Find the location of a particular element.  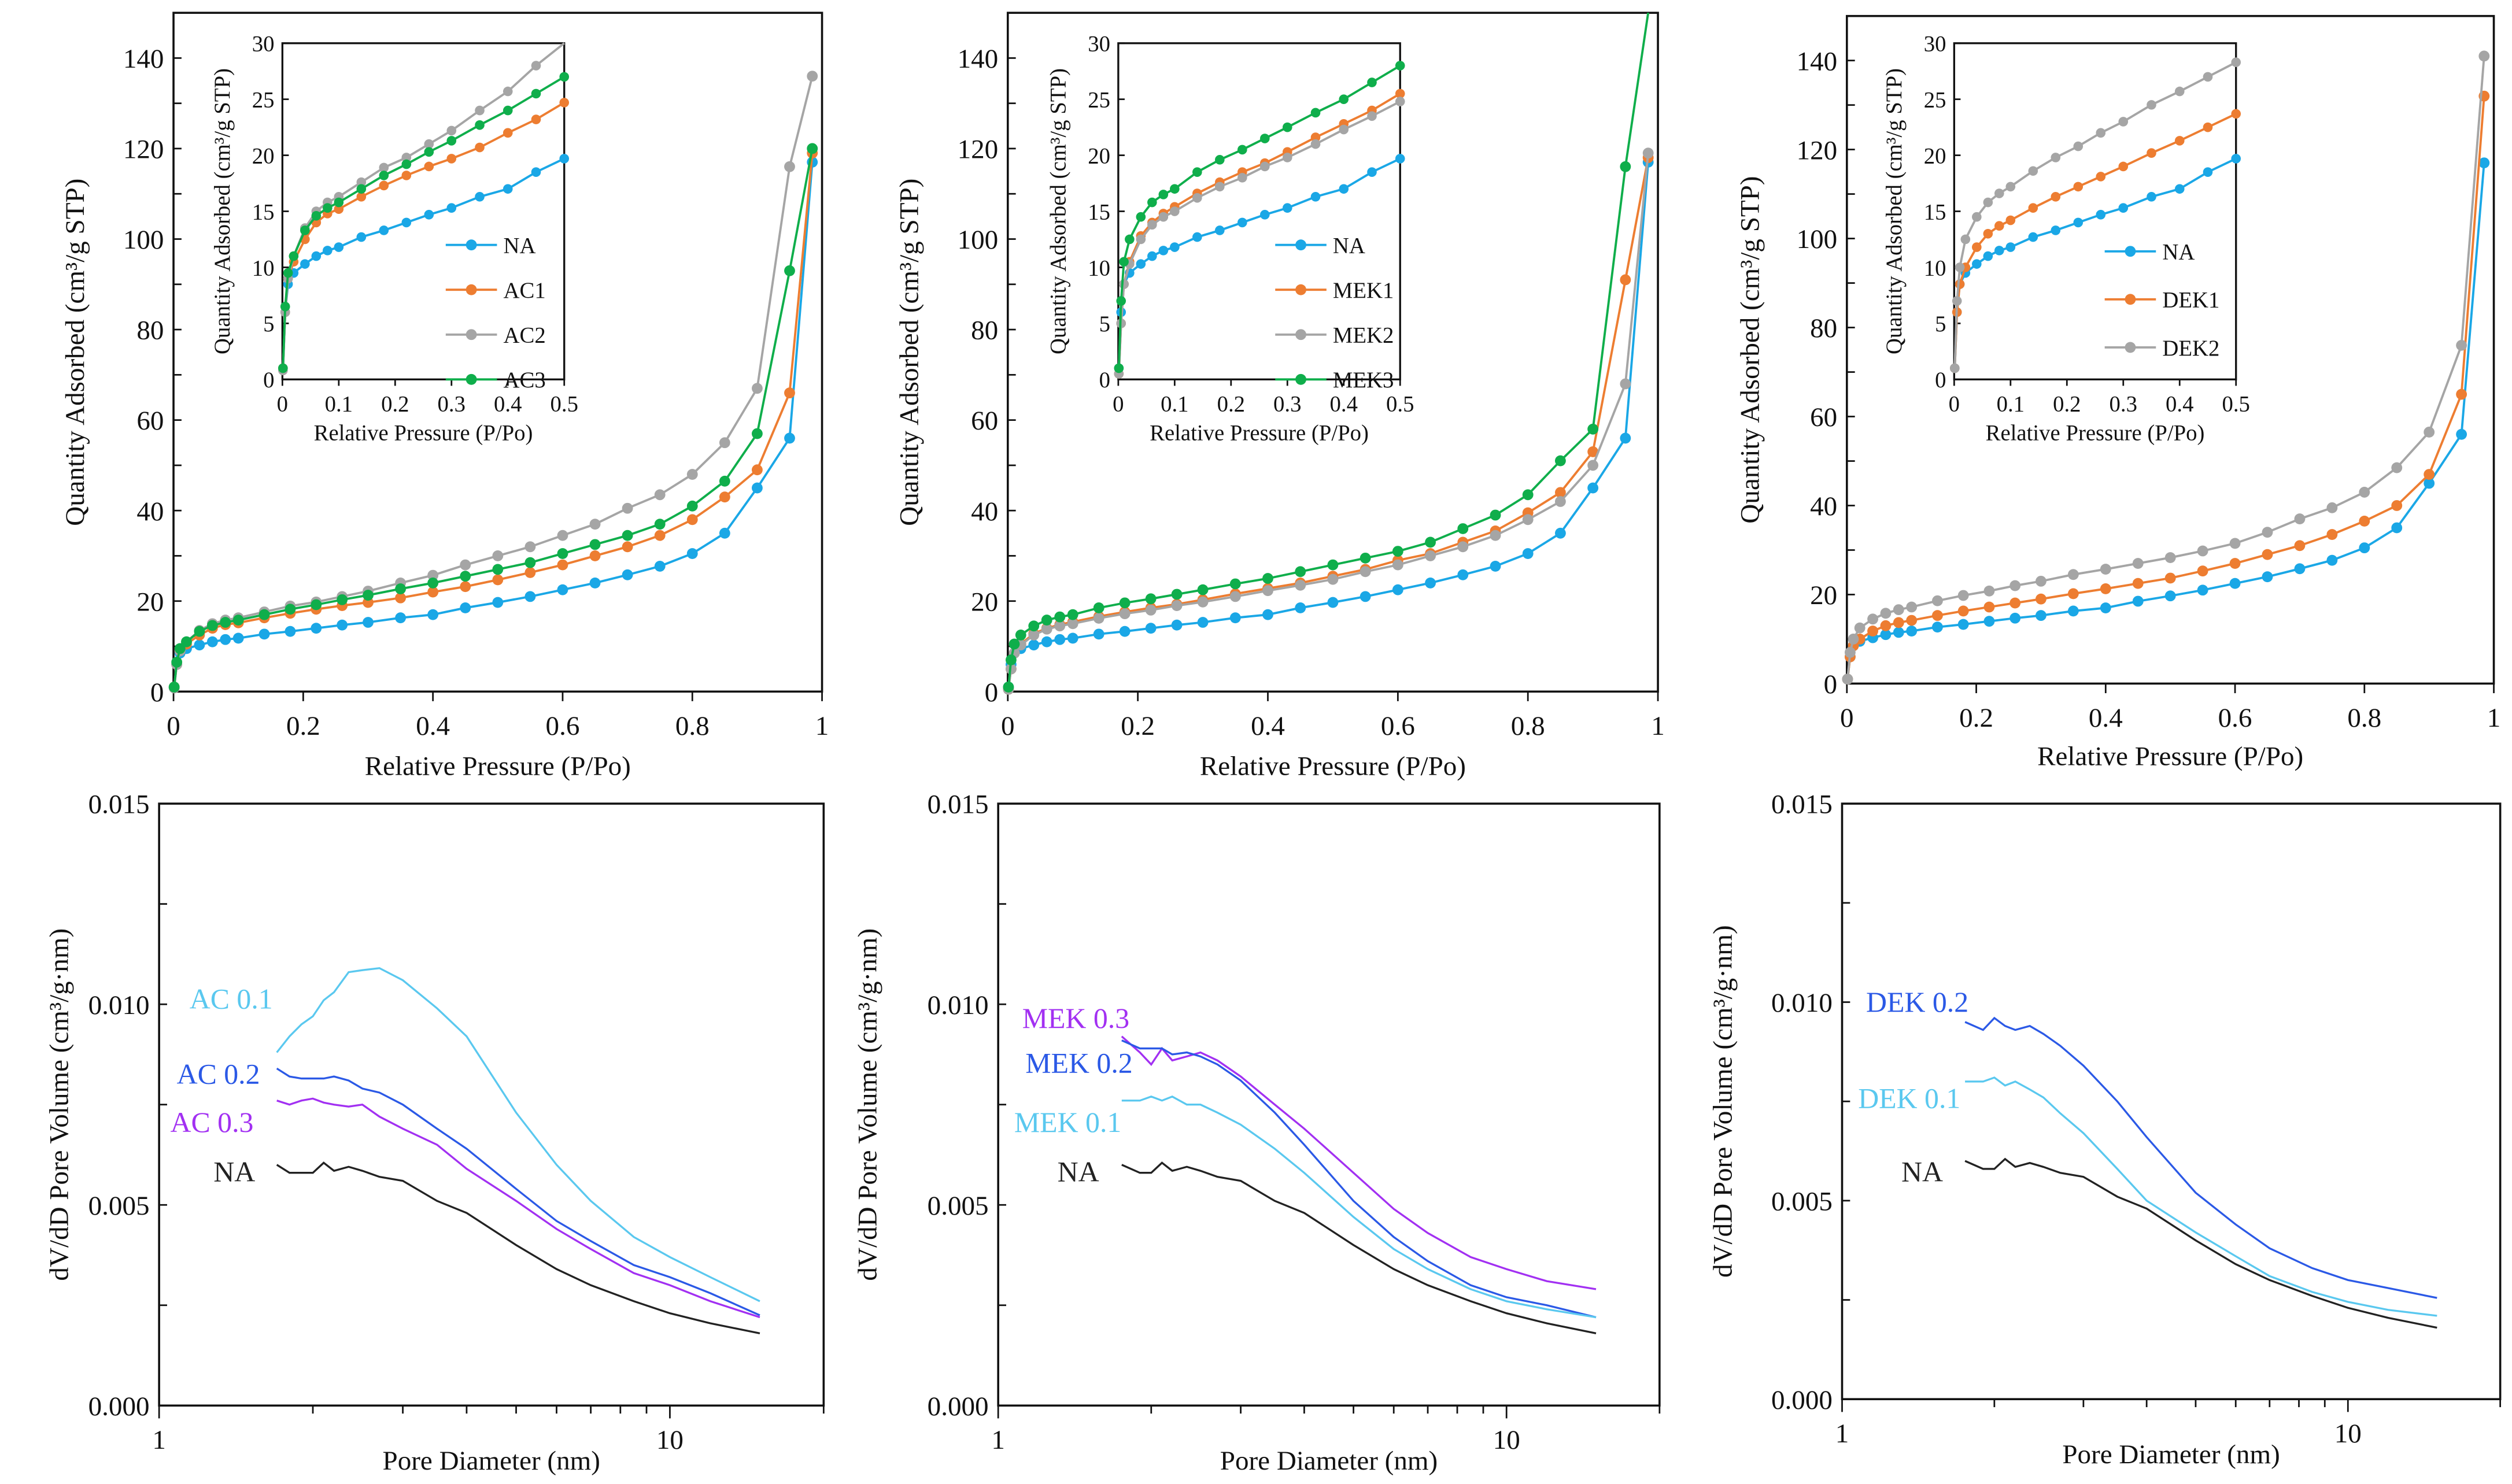

inset-x-tick-label: 0.1 is located at coordinates (2011, 404).